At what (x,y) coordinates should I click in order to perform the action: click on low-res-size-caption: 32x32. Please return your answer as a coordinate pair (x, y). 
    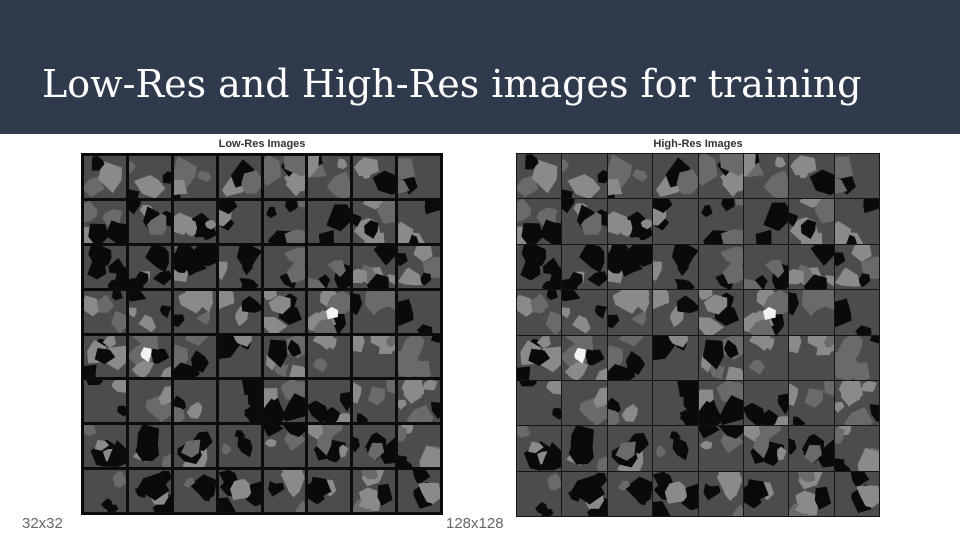
    Looking at the image, I should click on (42, 523).